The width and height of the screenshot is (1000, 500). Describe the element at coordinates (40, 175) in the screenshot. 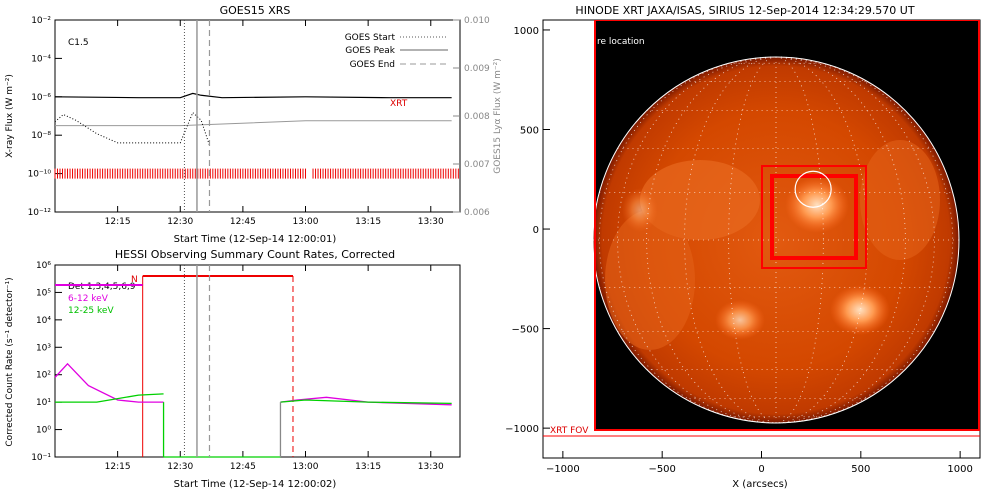

I see `y-tick-label: 10⁻¹⁰` at that location.